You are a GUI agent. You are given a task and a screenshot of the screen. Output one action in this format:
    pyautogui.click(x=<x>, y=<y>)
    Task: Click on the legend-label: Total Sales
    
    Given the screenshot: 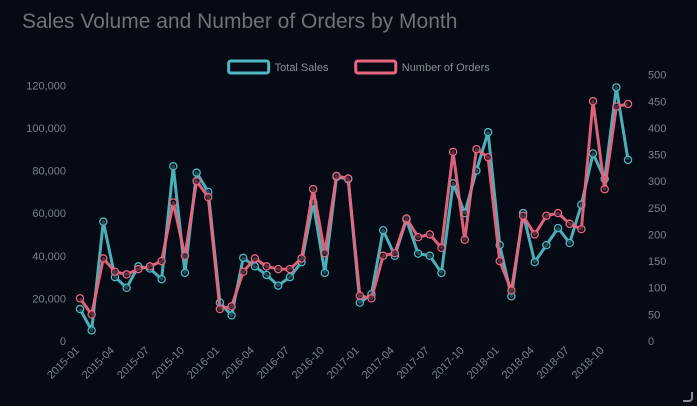 What is the action you would take?
    pyautogui.click(x=302, y=68)
    